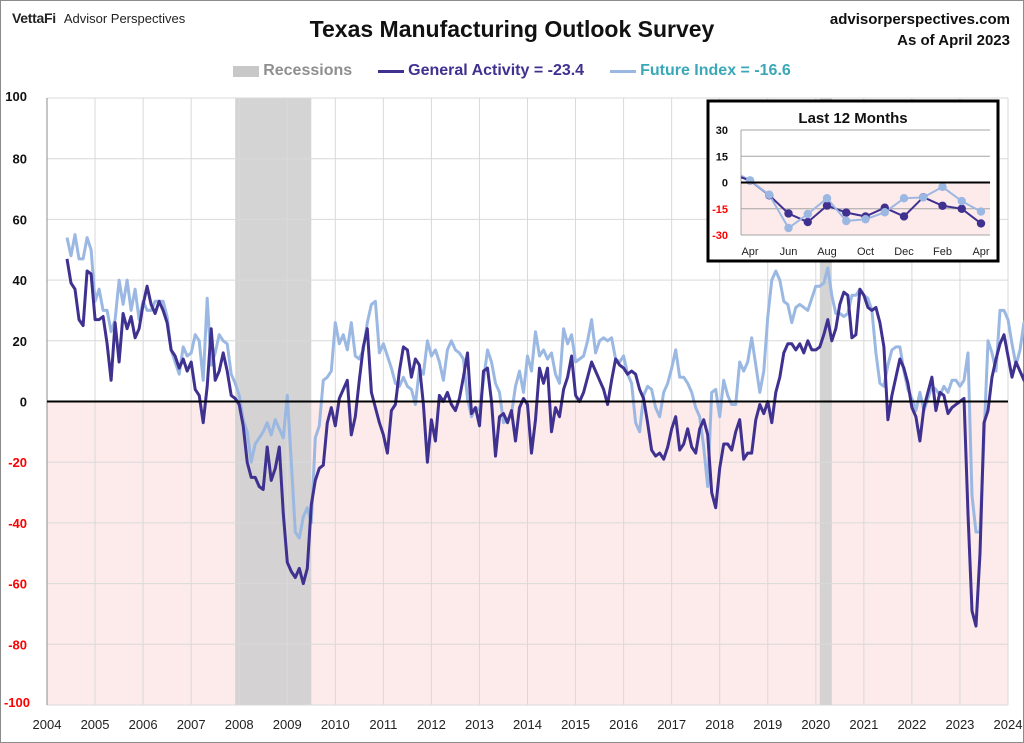  I want to click on x-tick-label: 2008, so click(239, 724).